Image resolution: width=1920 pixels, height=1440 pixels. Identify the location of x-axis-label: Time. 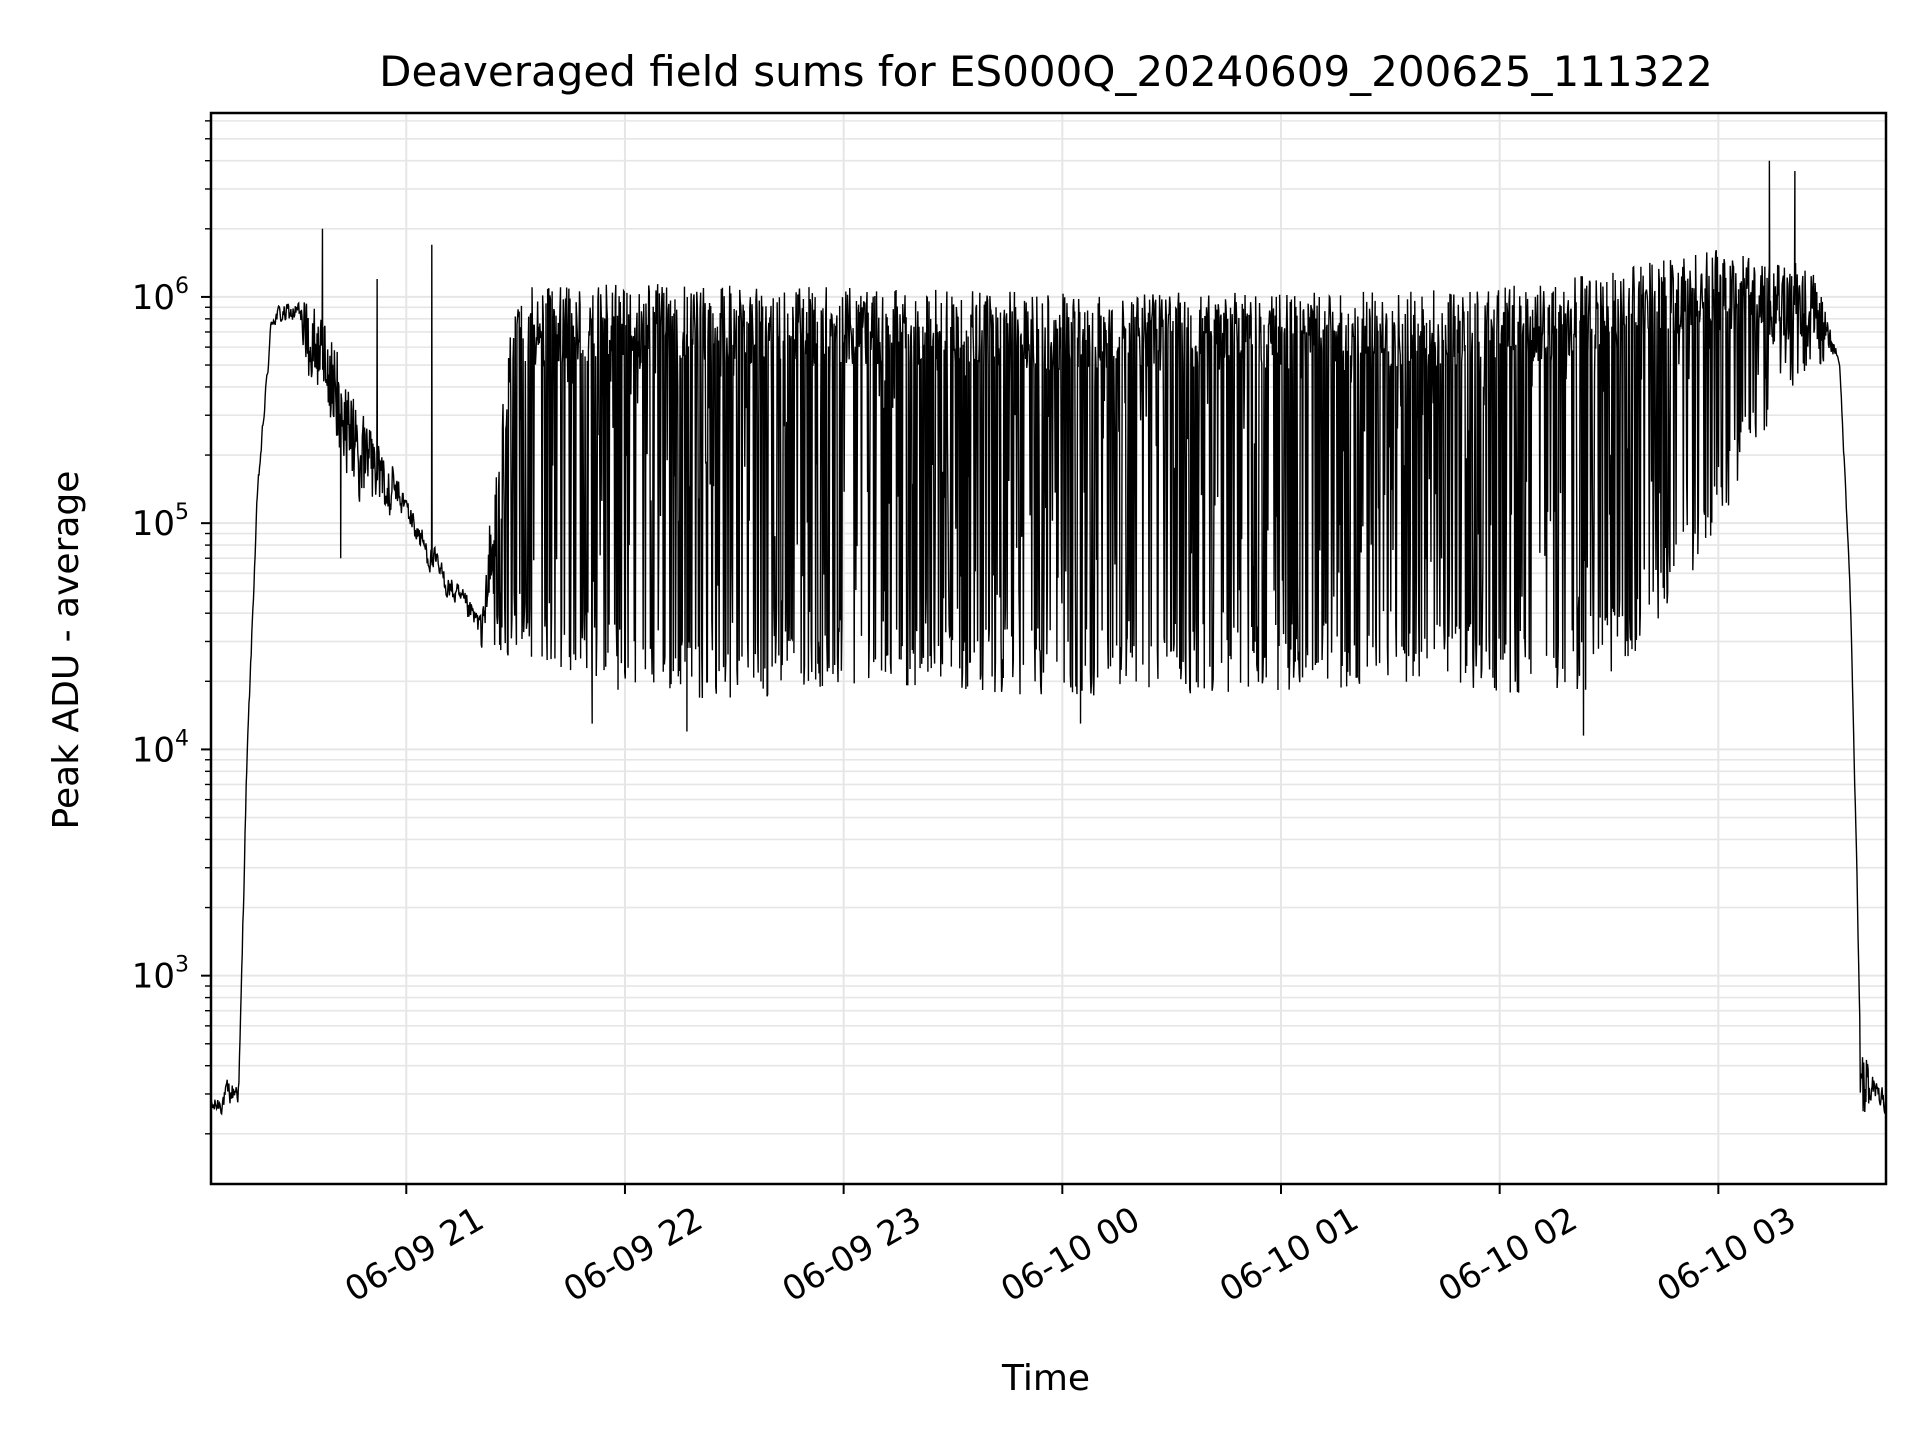
(1045, 1378).